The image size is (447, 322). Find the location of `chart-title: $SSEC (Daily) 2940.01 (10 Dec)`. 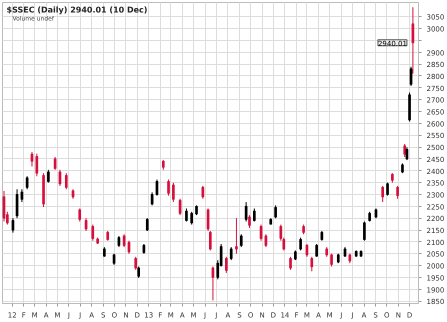

chart-title: $SSEC (Daily) 2940.01 (10 Dec) is located at coordinates (77, 10).